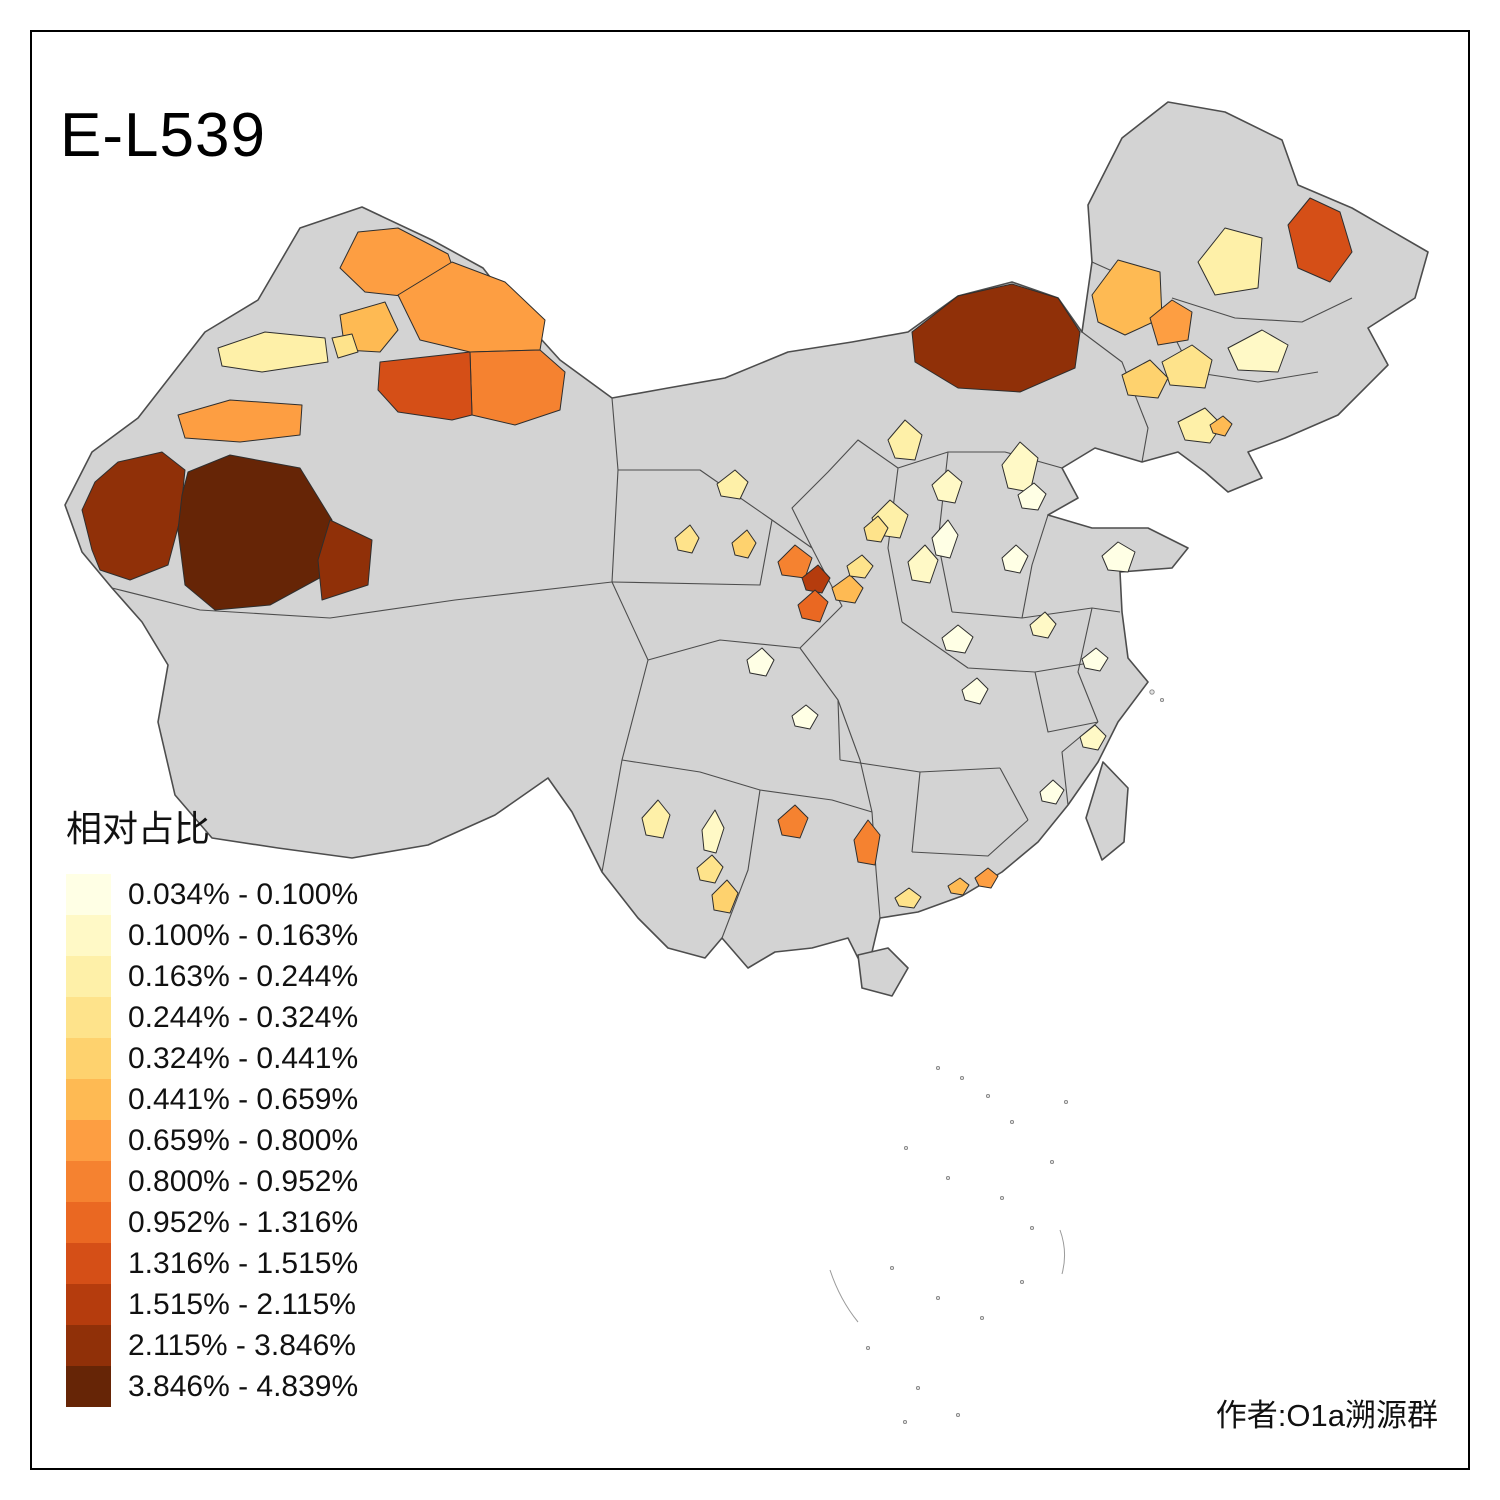 The image size is (1500, 1500). What do you see at coordinates (793, 821) in the screenshot?
I see `prefecture-guizhou-south` at bounding box center [793, 821].